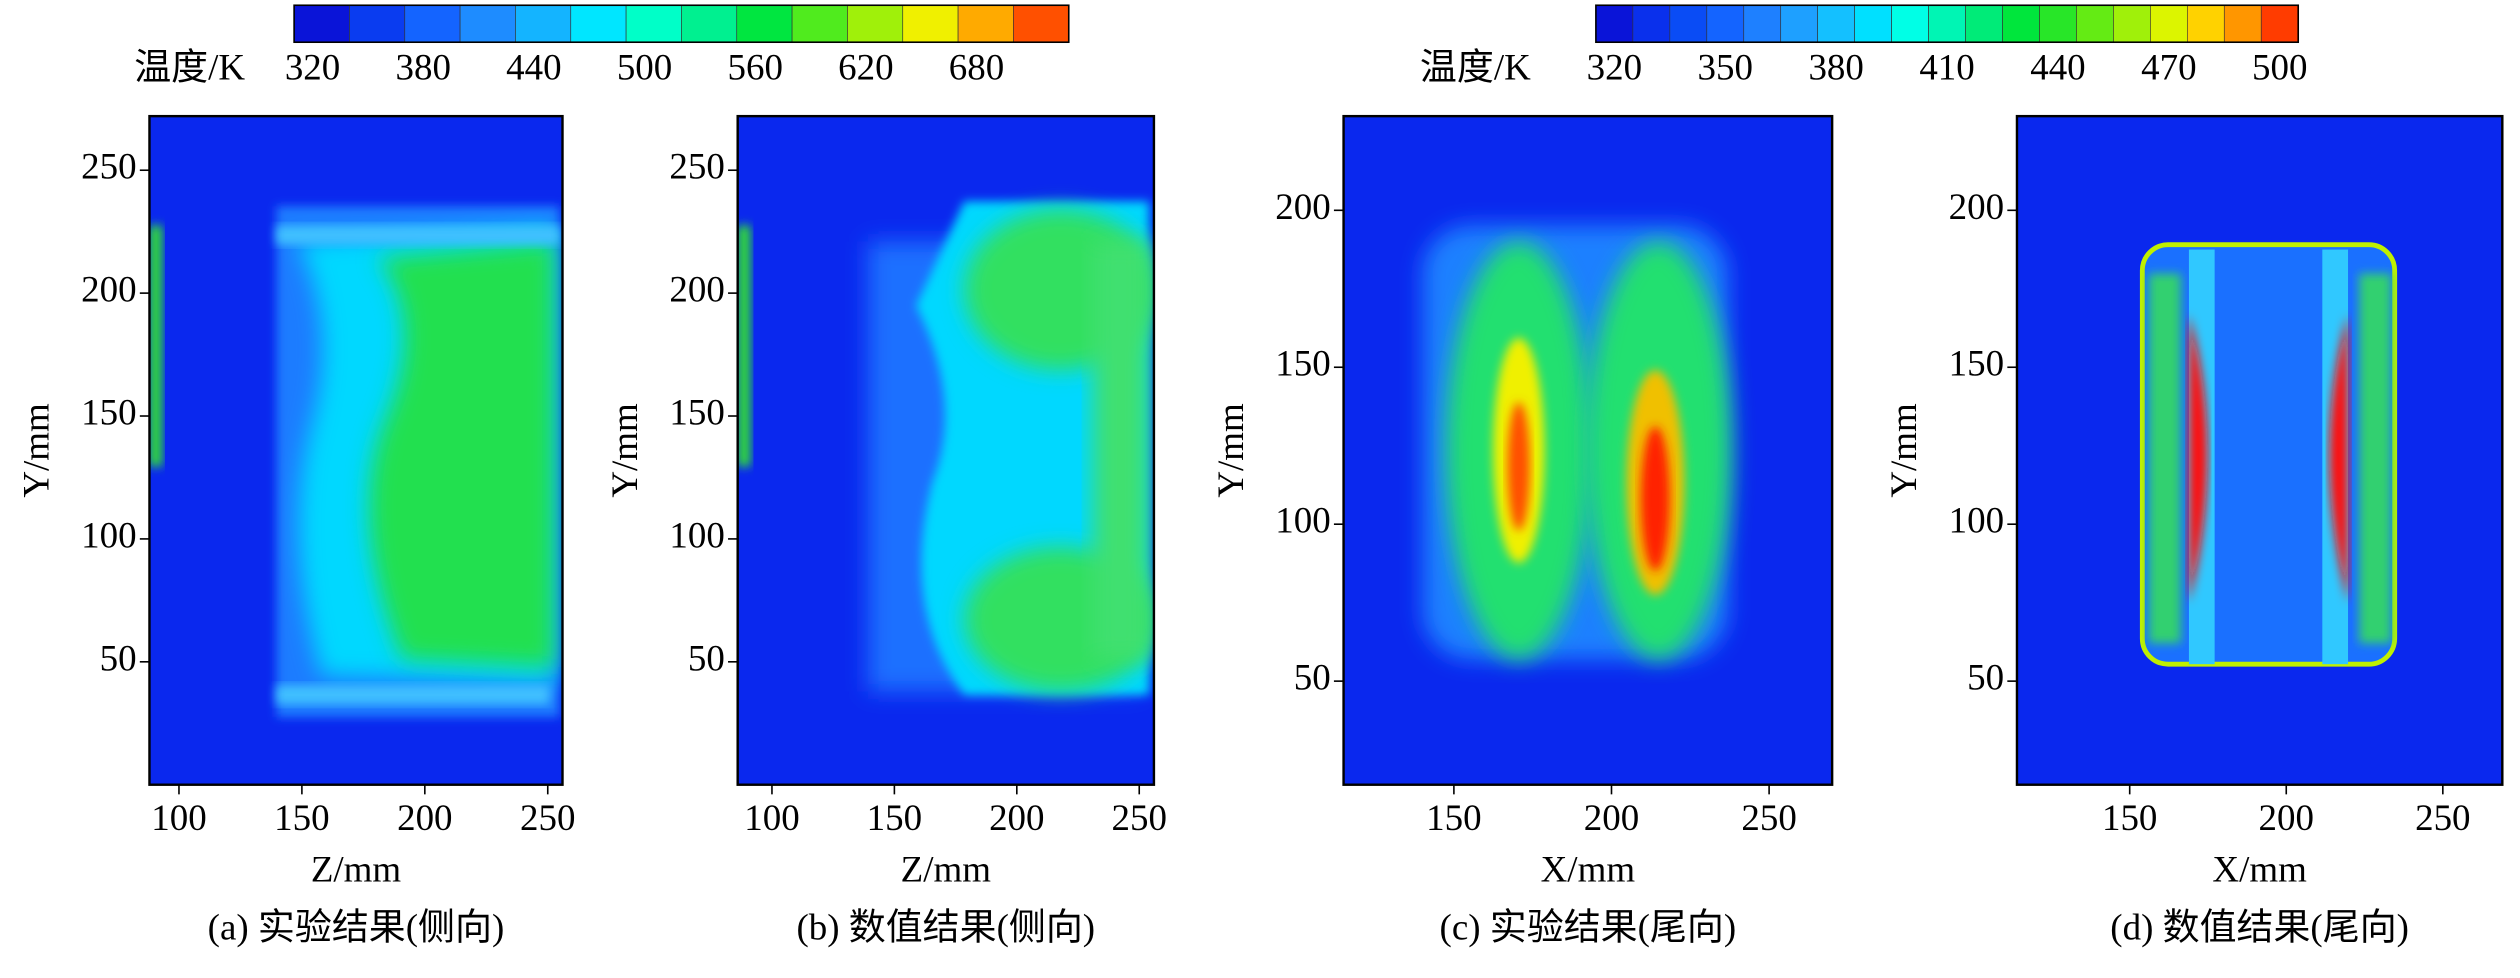 Image resolution: width=2520 pixels, height=978 pixels. I want to click on colorbar-tick-label: 350, so click(1725, 67).